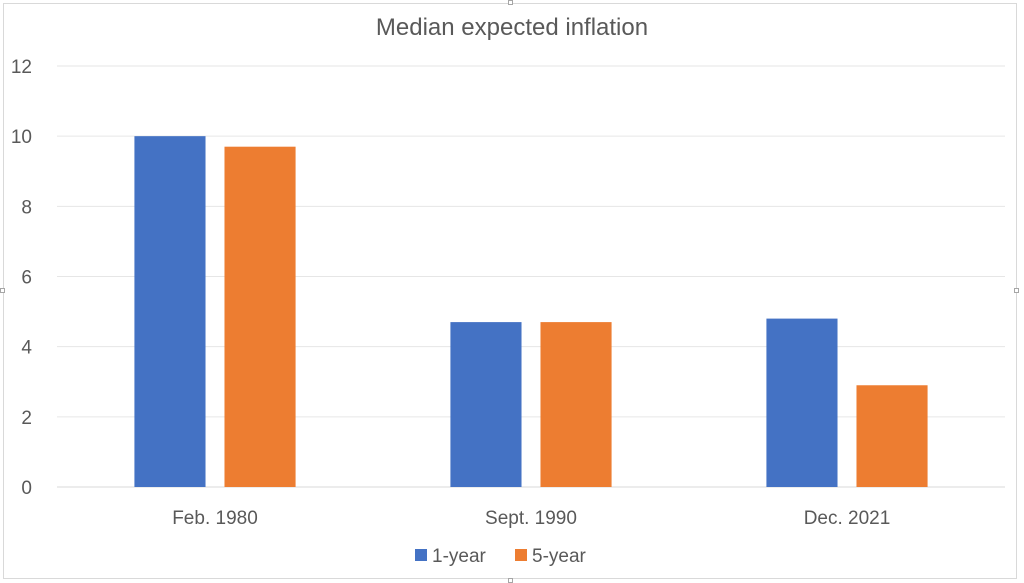 Image resolution: width=1024 pixels, height=583 pixels. Describe the element at coordinates (2, 290) in the screenshot. I see `resize-handle-left` at that location.